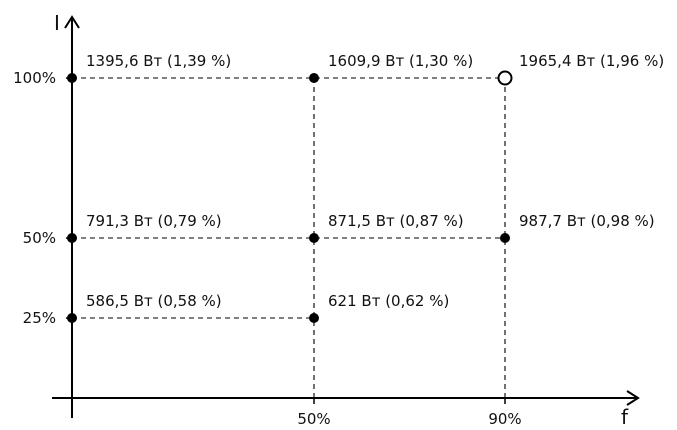 The width and height of the screenshot is (677, 430). I want to click on y-tick-label: 25%, so click(39, 318).